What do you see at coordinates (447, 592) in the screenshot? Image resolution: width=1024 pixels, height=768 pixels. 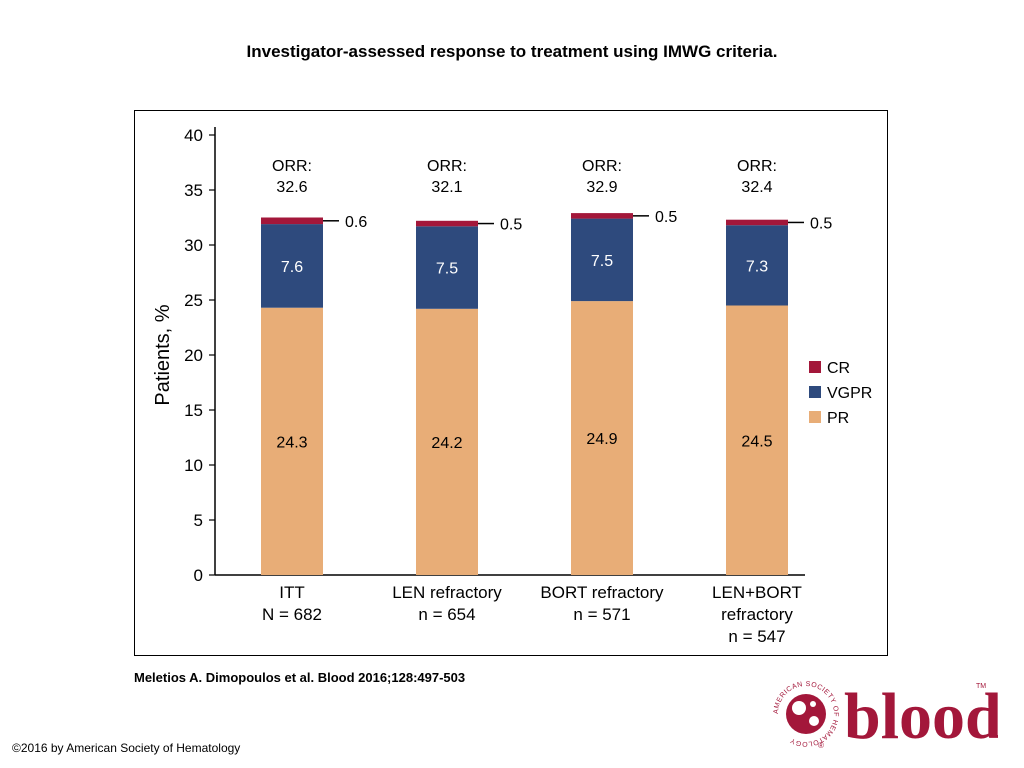 I see `x-category-label: LEN refractory` at bounding box center [447, 592].